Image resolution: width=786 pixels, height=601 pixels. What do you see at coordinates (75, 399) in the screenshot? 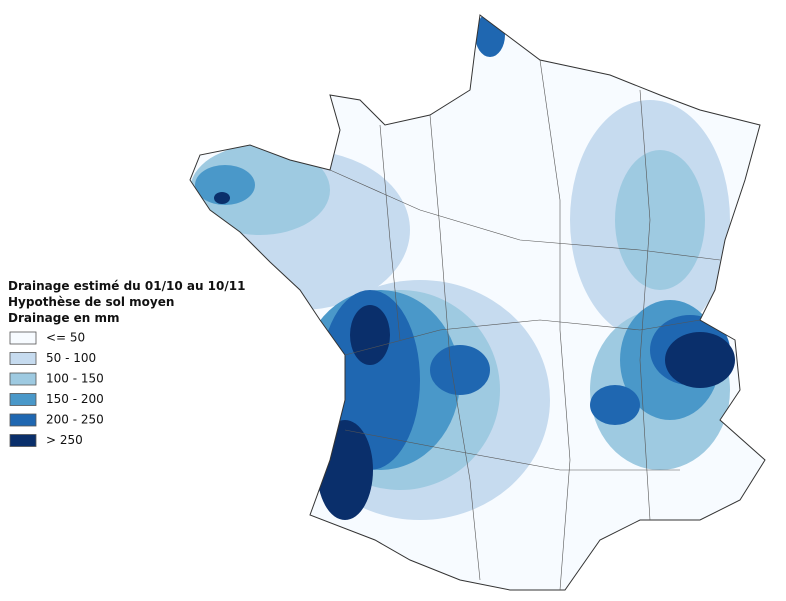
I see `legend-label: 150 - 200` at bounding box center [75, 399].